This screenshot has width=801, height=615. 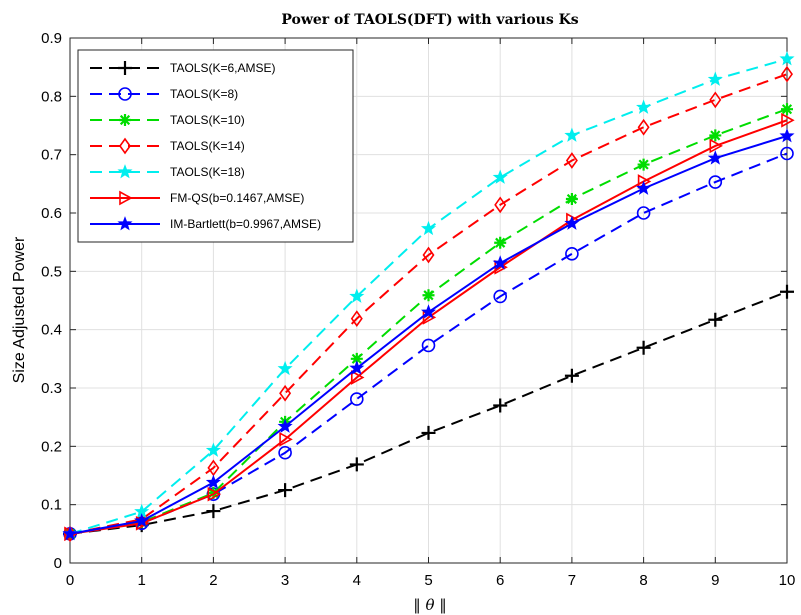 I want to click on y-tick-label: 0.9, so click(x=51, y=38).